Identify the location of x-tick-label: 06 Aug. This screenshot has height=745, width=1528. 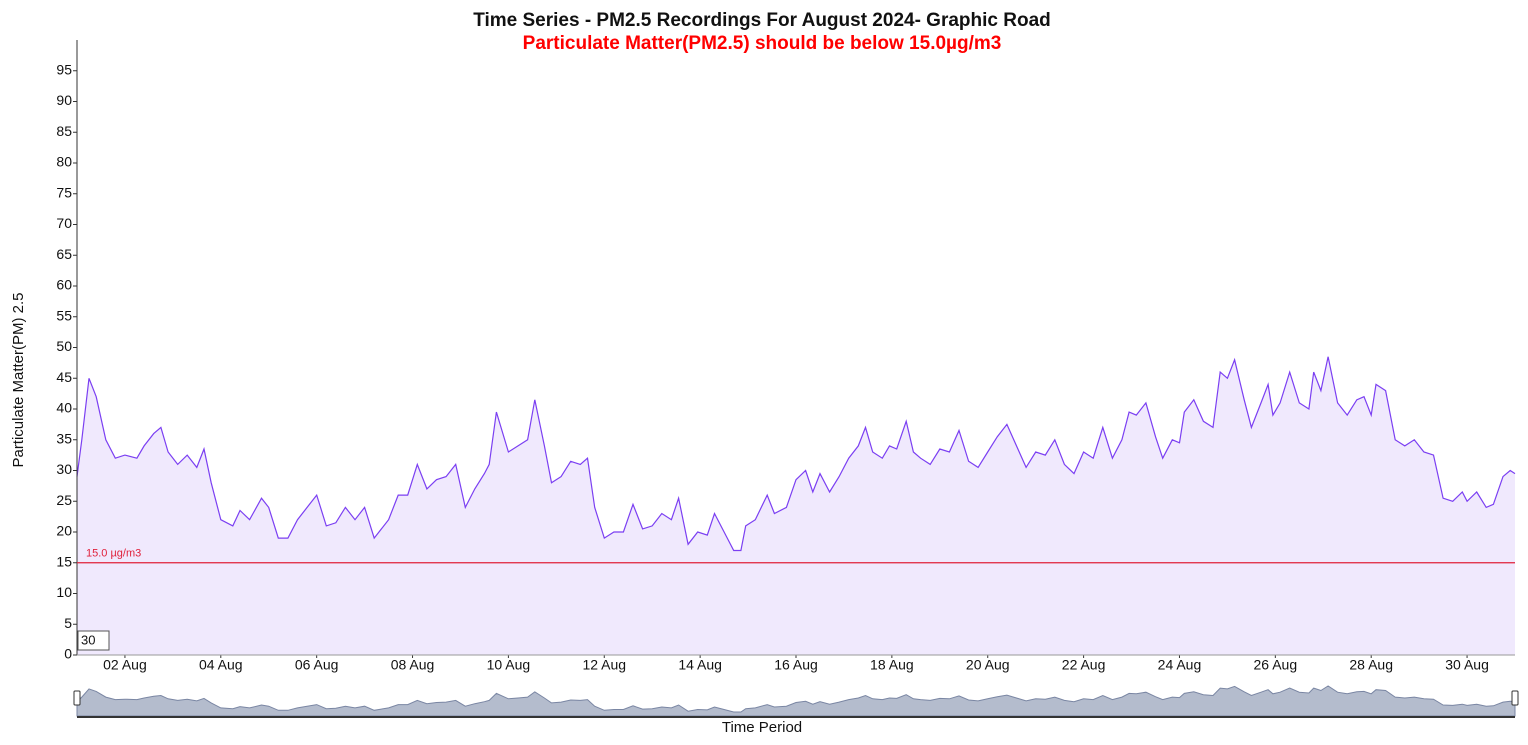
(317, 665).